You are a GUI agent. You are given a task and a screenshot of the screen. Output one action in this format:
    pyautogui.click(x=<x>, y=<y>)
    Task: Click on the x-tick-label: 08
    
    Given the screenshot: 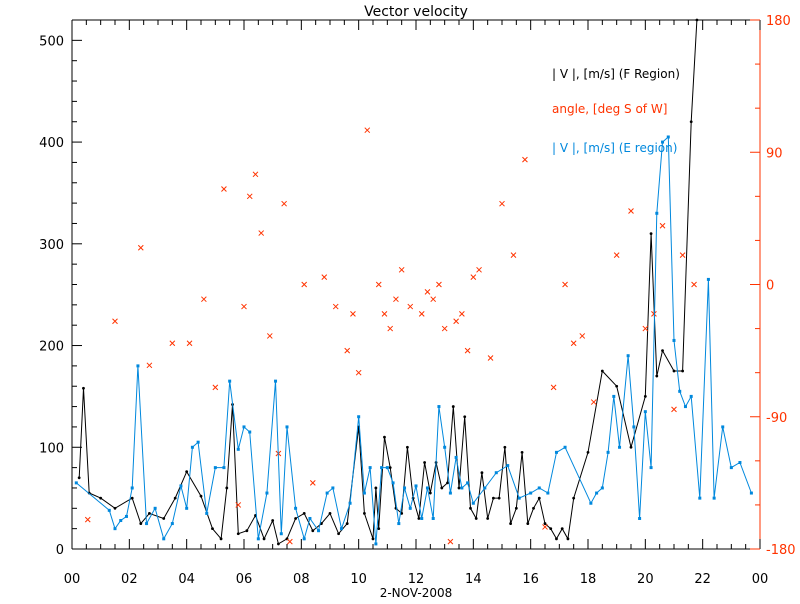 What is the action you would take?
    pyautogui.click(x=301, y=579)
    